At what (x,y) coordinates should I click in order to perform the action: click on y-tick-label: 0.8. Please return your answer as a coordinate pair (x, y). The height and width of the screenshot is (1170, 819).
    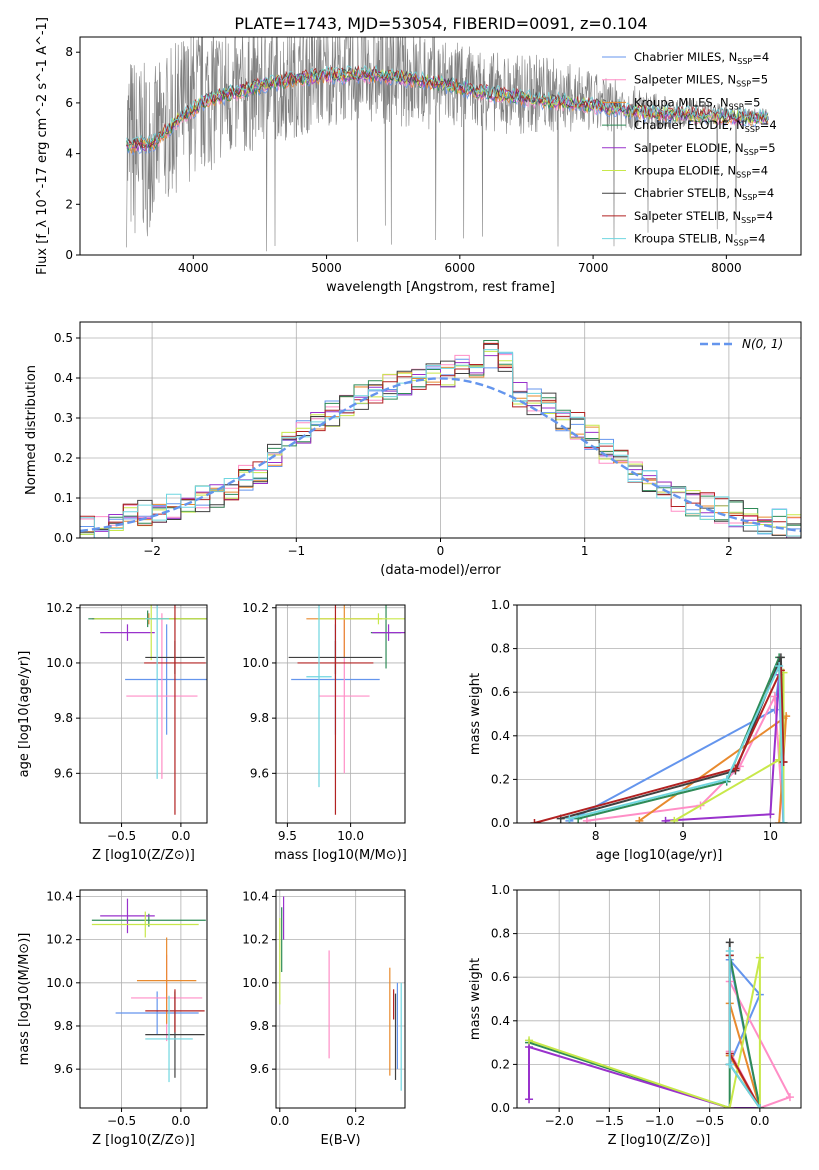
    Looking at the image, I should click on (500, 934).